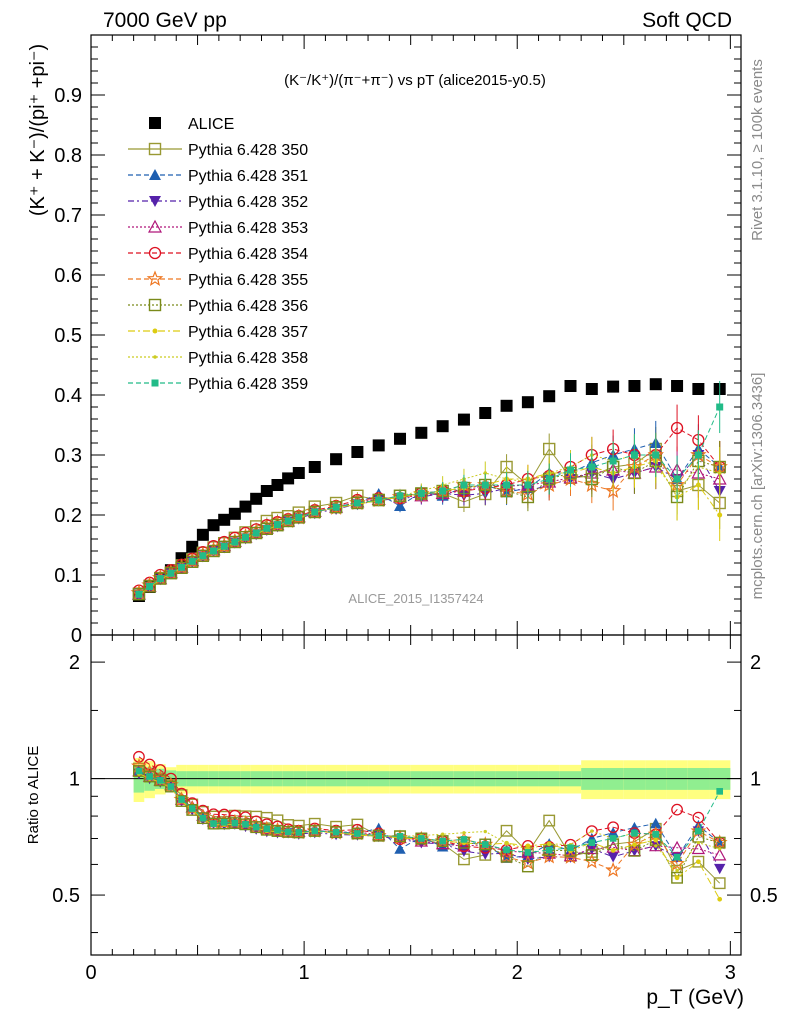  What do you see at coordinates (68, 516) in the screenshot?
I see `y-tick-label: 0.2` at bounding box center [68, 516].